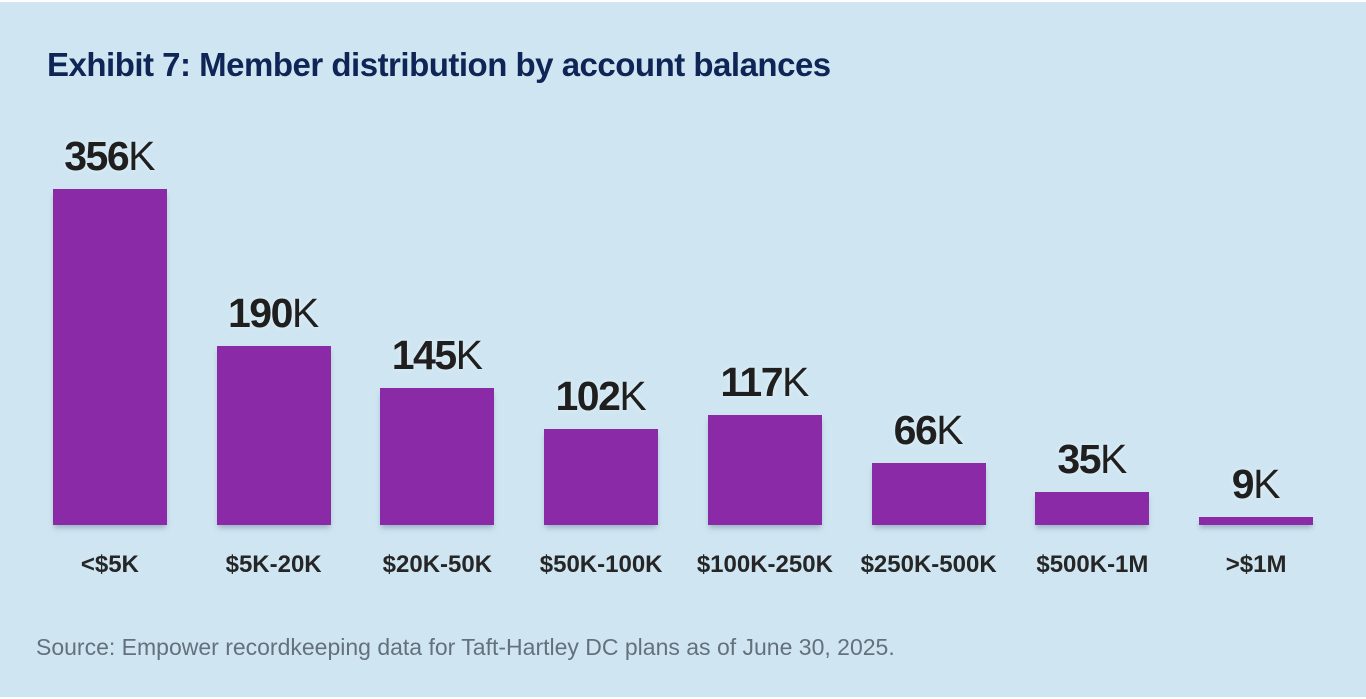  I want to click on x-tick-label: $500K-1M, so click(1092, 564).